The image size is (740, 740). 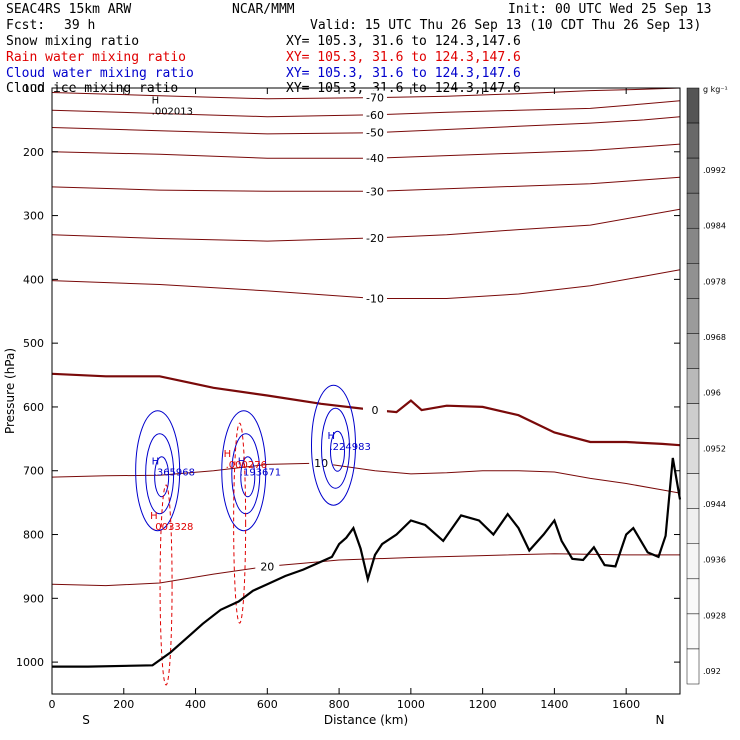 What do you see at coordinates (30, 662) in the screenshot?
I see `y-tick-label: 1000` at bounding box center [30, 662].